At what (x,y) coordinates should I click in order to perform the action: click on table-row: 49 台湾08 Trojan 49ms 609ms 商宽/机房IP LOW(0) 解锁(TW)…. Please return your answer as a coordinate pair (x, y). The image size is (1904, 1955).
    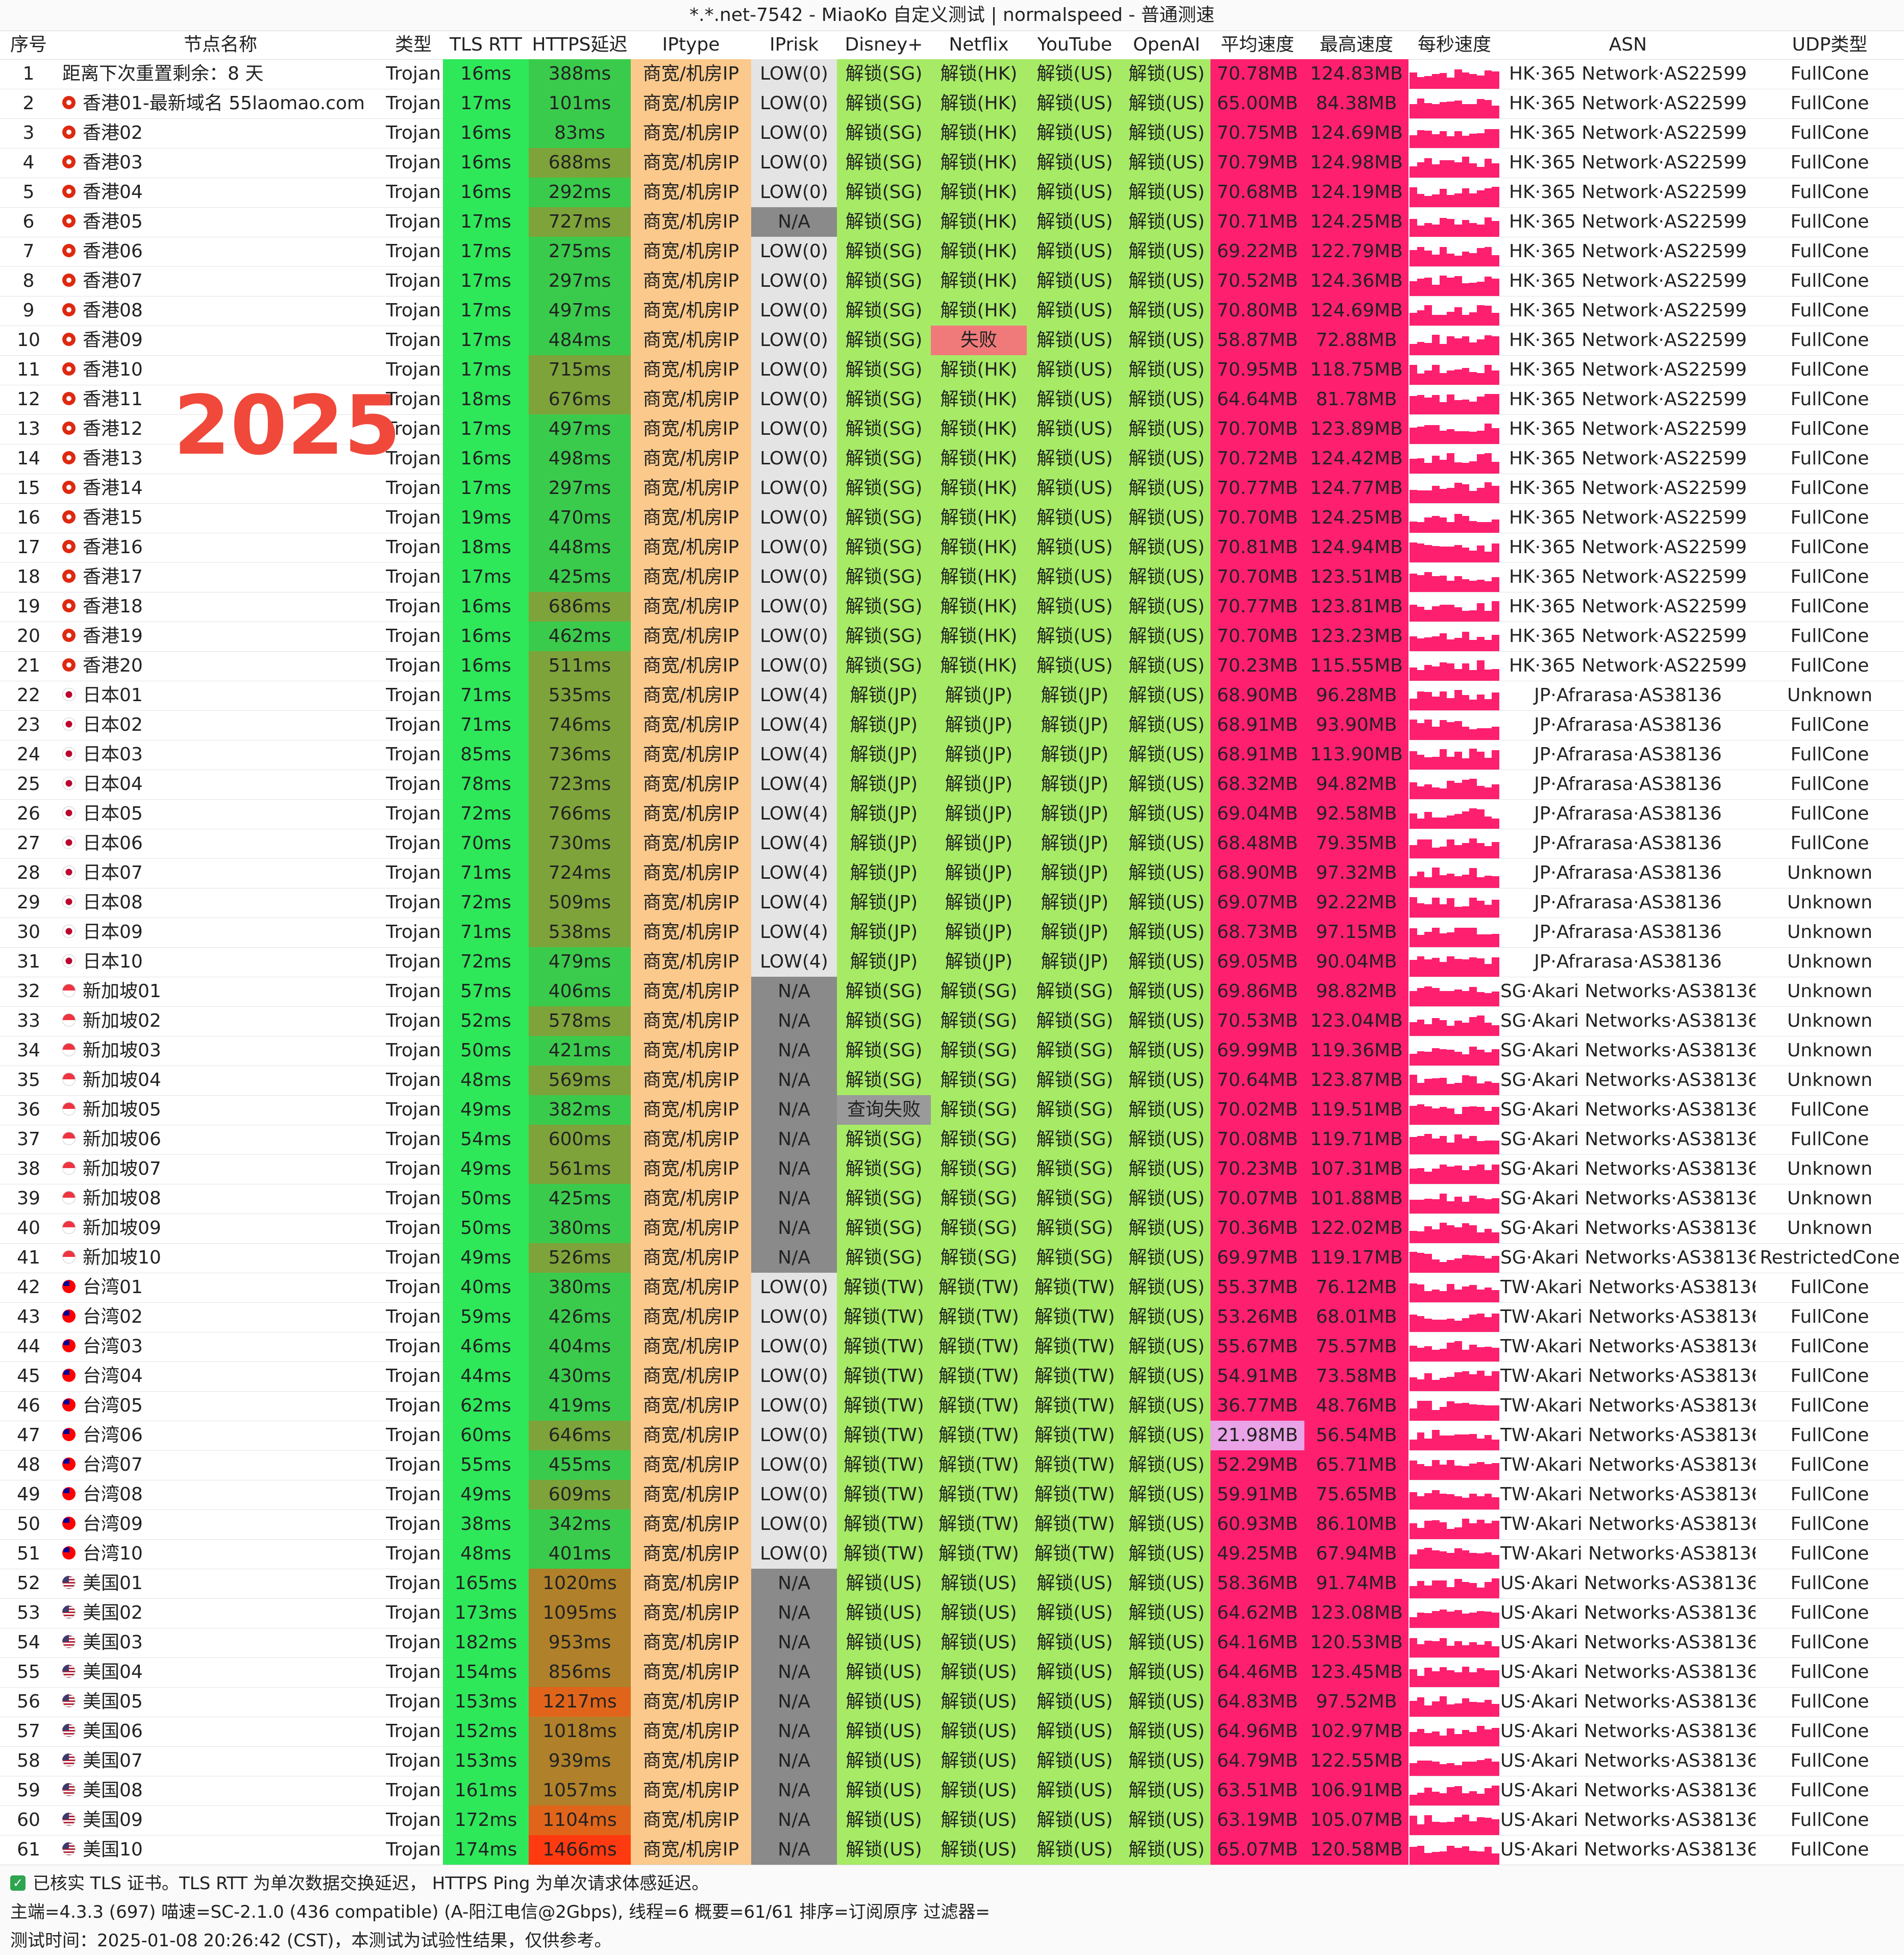
    Looking at the image, I should click on (952, 1495).